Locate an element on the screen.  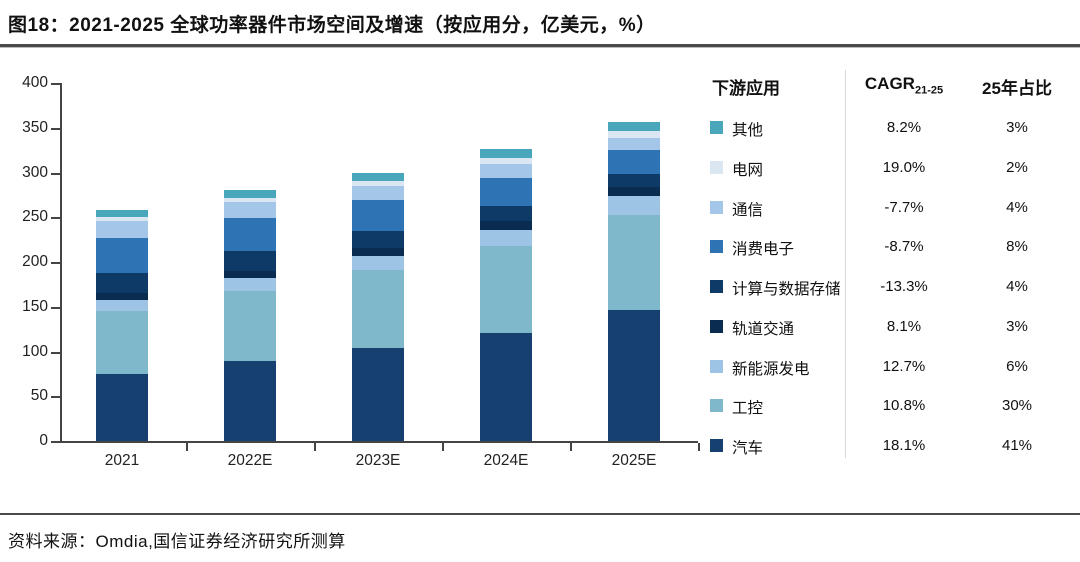
legend-share-value: 8% is located at coordinates (1017, 247).